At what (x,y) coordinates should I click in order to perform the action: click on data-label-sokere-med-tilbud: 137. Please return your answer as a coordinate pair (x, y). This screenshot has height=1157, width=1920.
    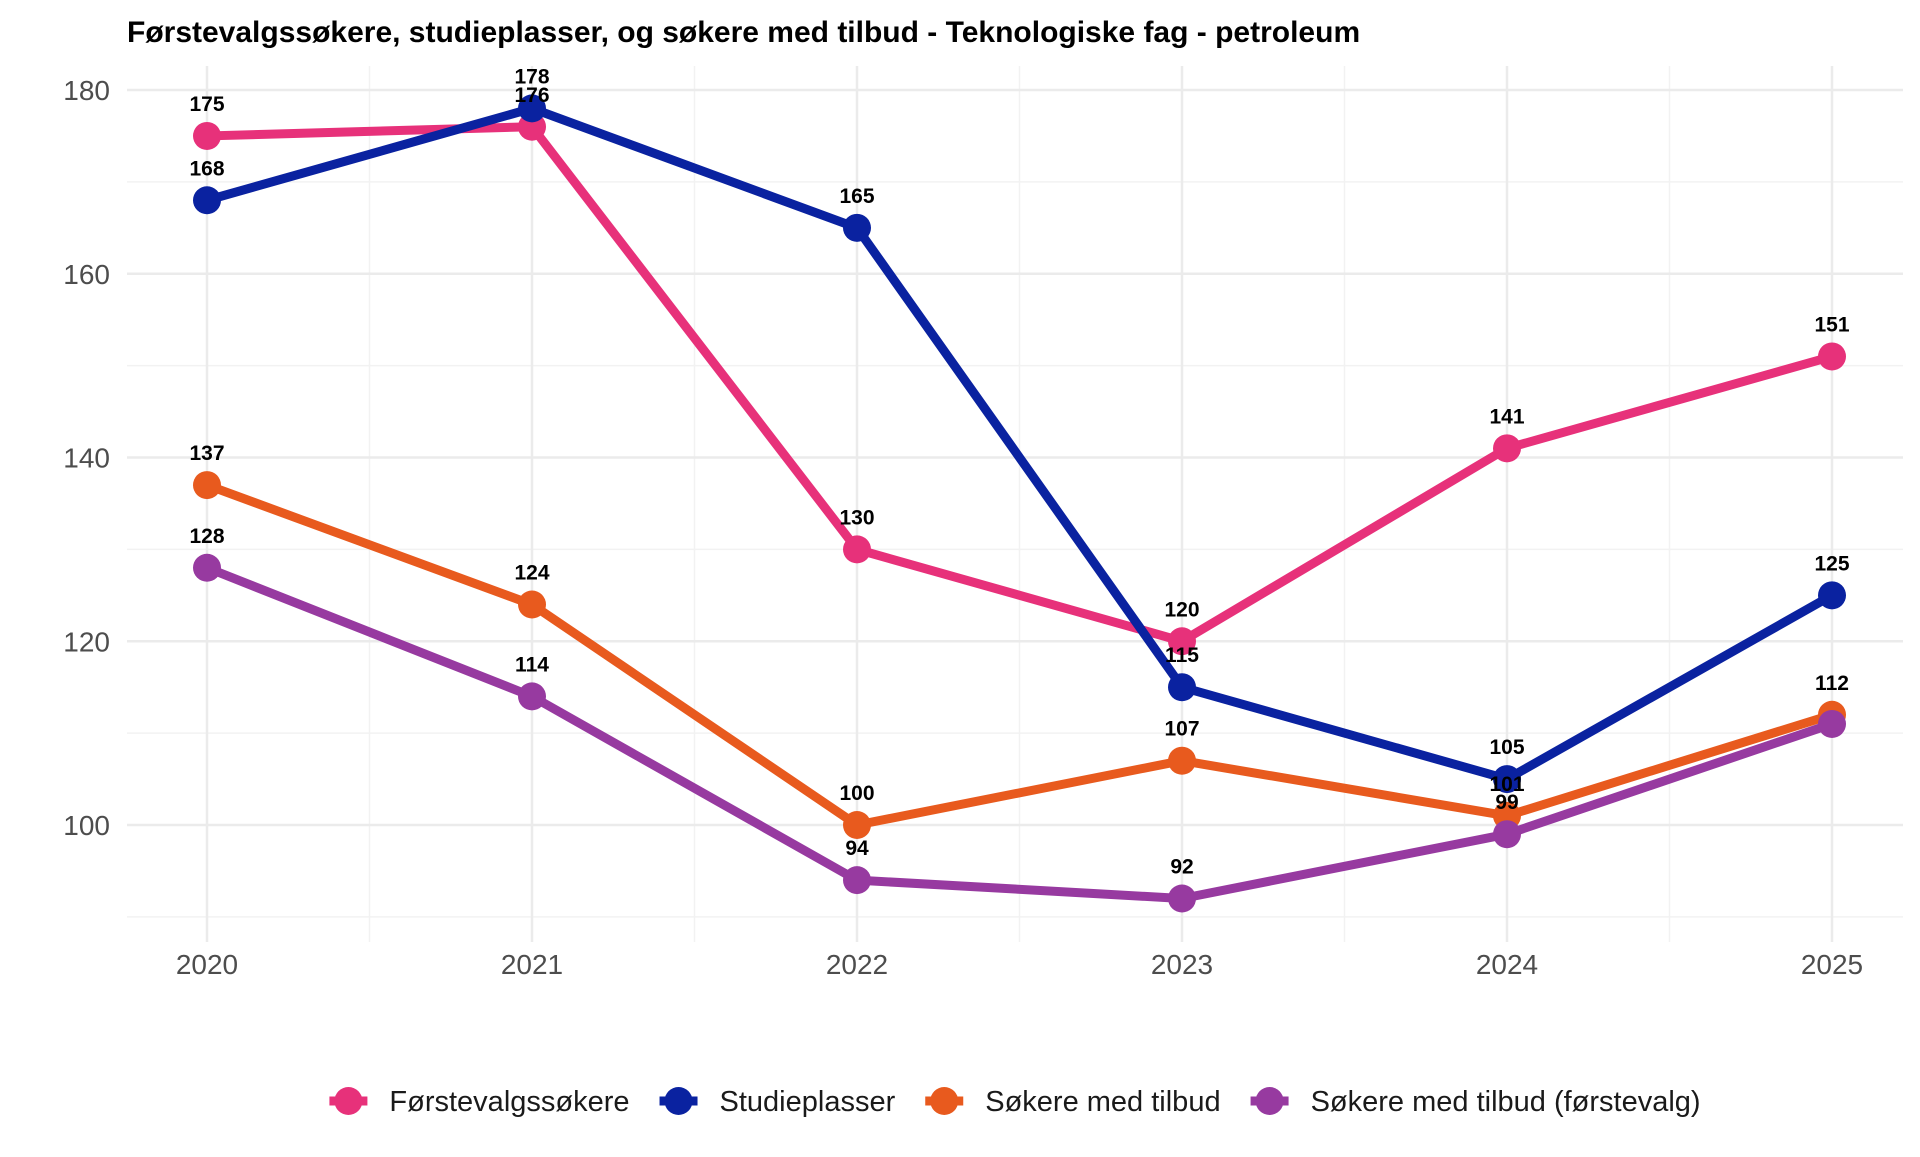
    Looking at the image, I should click on (206, 453).